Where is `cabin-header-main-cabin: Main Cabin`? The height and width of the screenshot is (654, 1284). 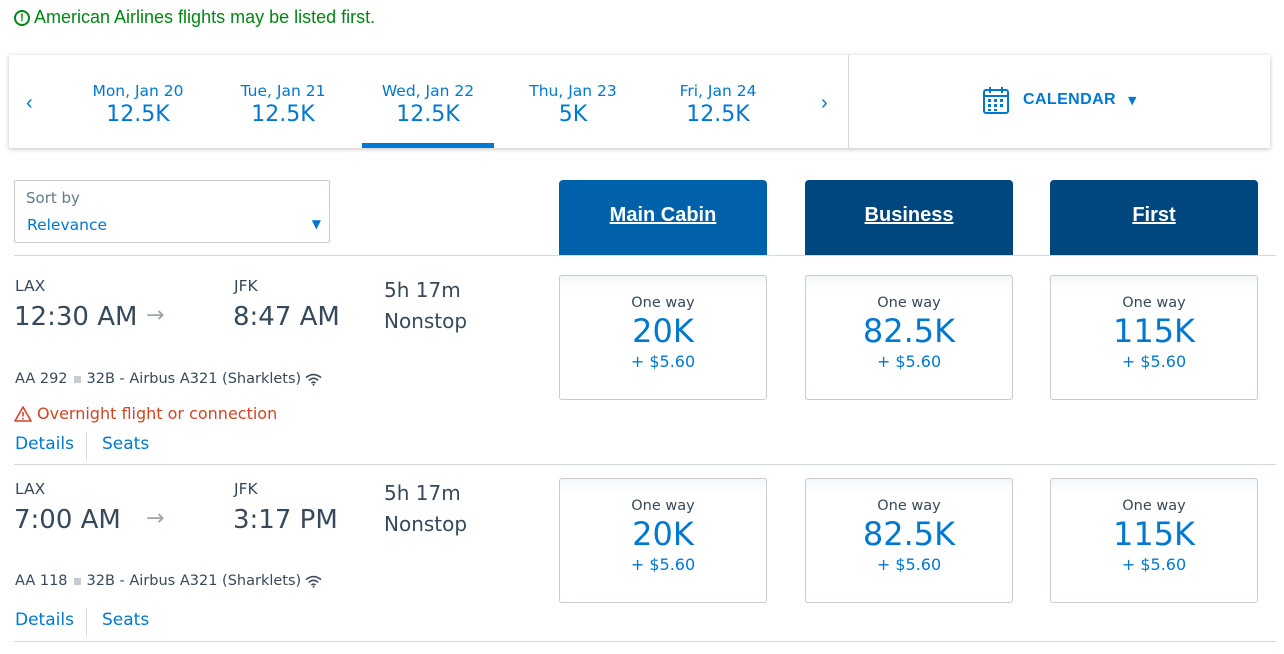
cabin-header-main-cabin: Main Cabin is located at coordinates (663, 217).